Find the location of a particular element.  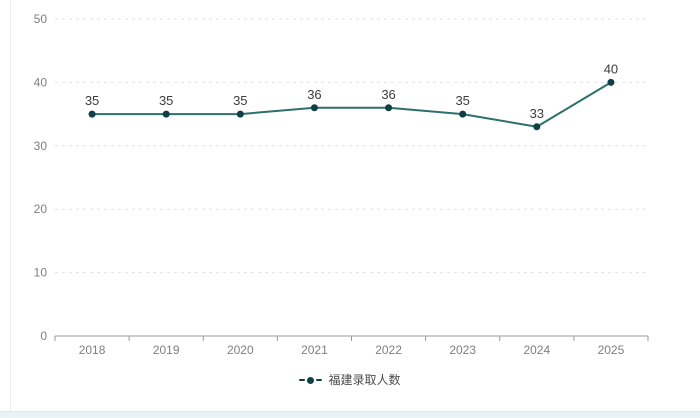

y-axis-label: 40 is located at coordinates (41, 82).